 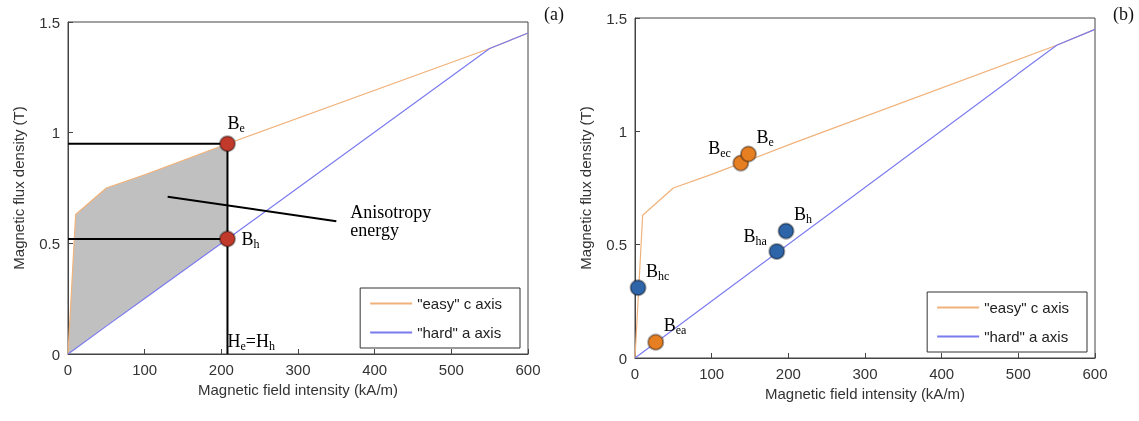 What do you see at coordinates (393, 221) in the screenshot?
I see `annotation: Anisotropy energy` at bounding box center [393, 221].